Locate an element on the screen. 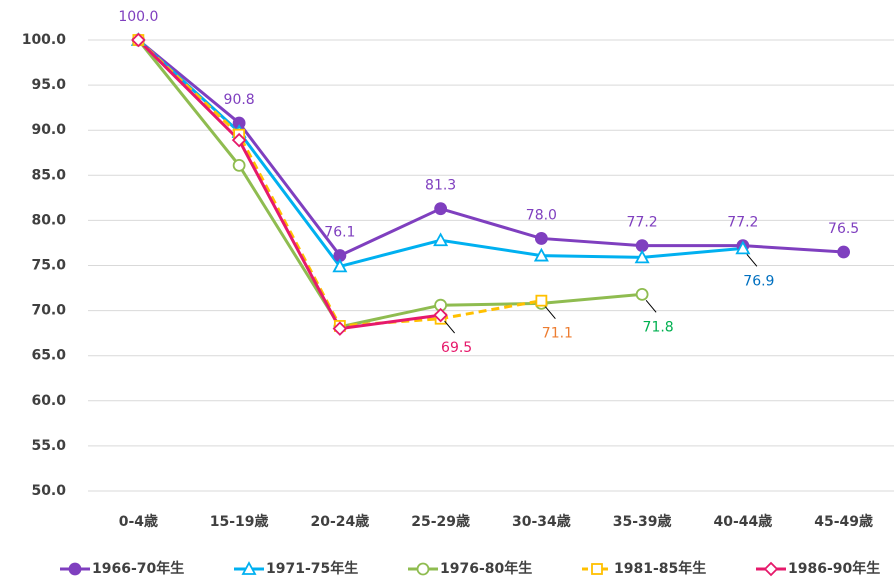 Image resolution: width=894 pixels, height=584 pixels. y-tick-label: 85.0 is located at coordinates (48, 175).